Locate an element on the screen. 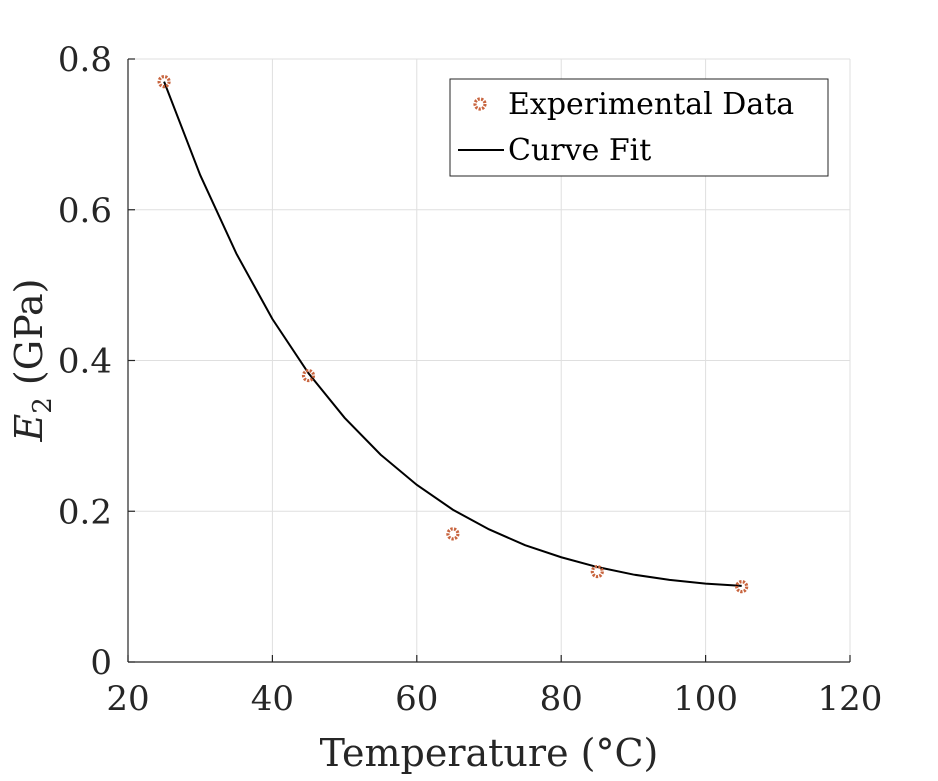  svg-text: E2 (GPa) is located at coordinates (32, 361).